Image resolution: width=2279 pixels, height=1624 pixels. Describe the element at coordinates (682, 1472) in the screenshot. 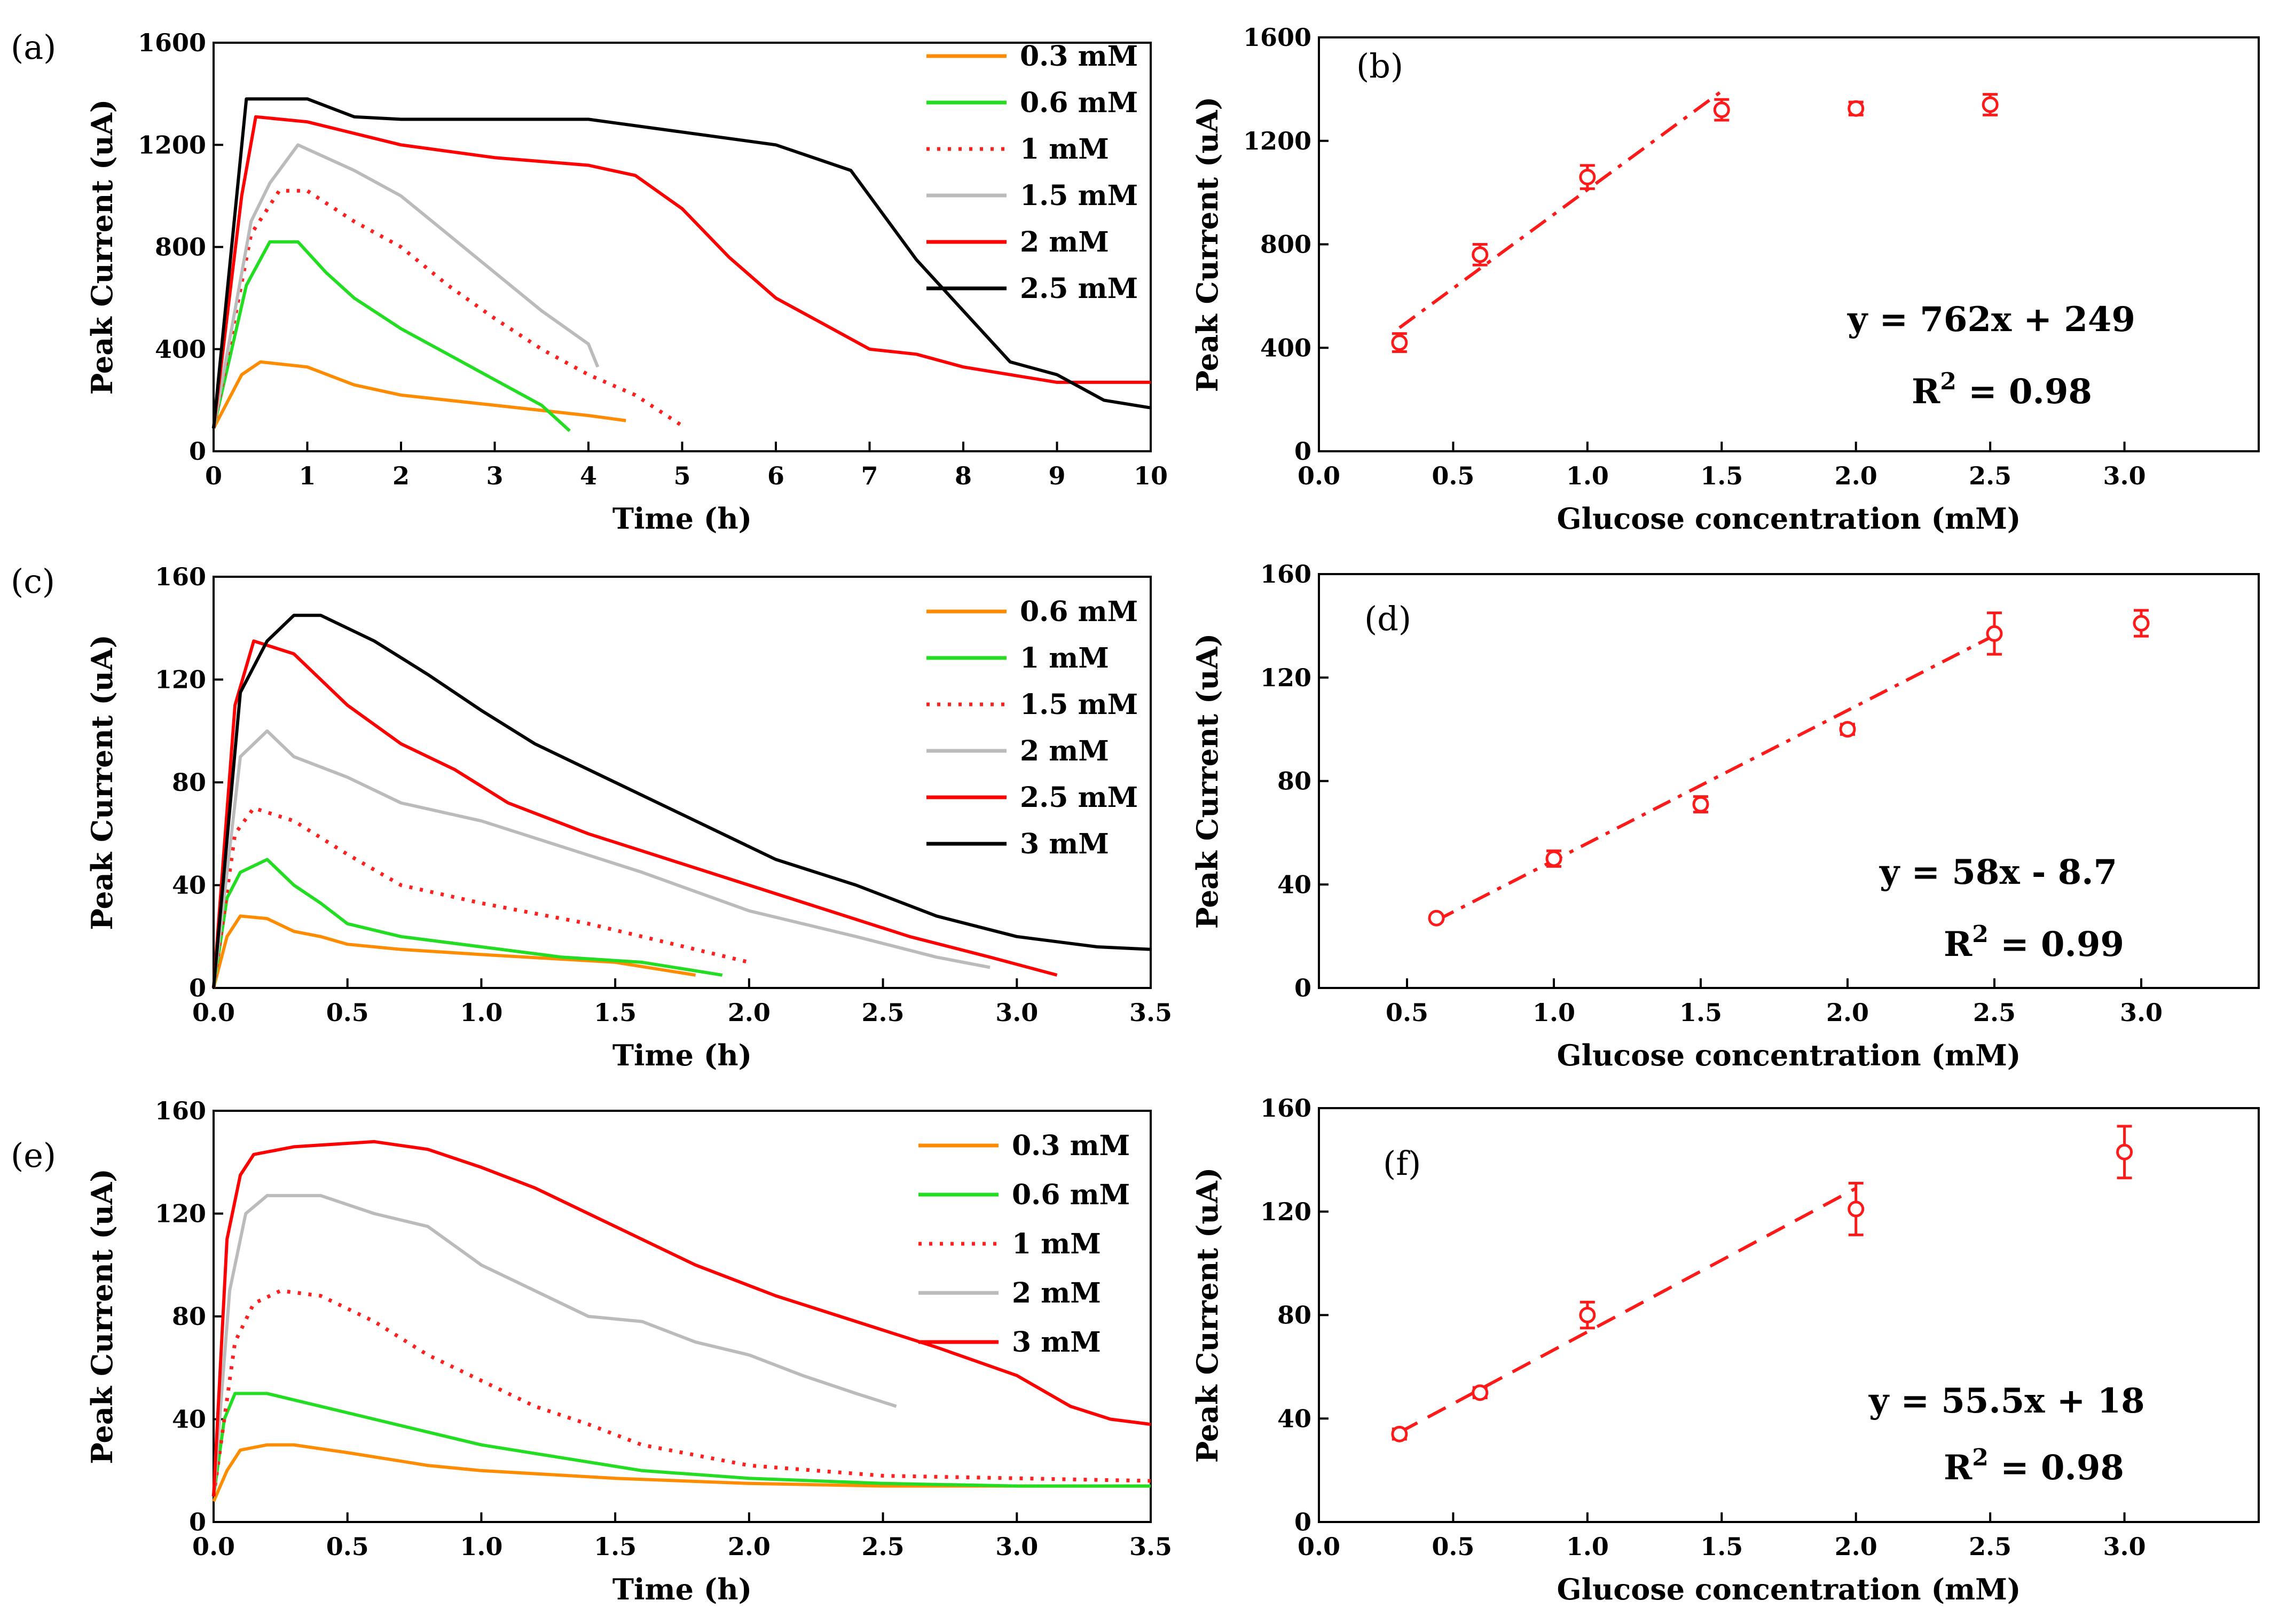

I see `series-line-0.3mM` at that location.